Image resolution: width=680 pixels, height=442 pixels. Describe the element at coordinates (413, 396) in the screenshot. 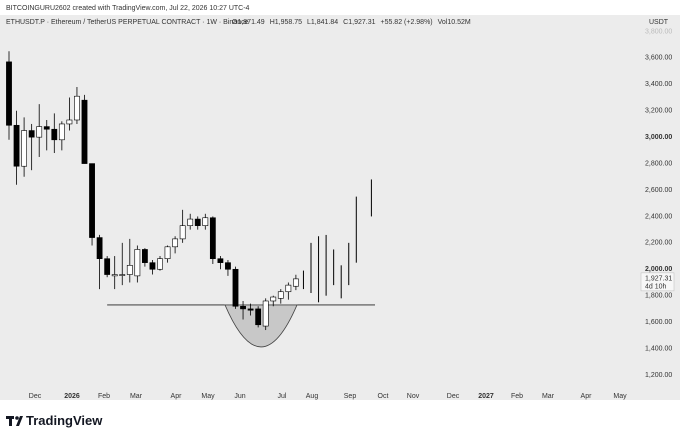

I see `x-tick-label: Nov` at that location.